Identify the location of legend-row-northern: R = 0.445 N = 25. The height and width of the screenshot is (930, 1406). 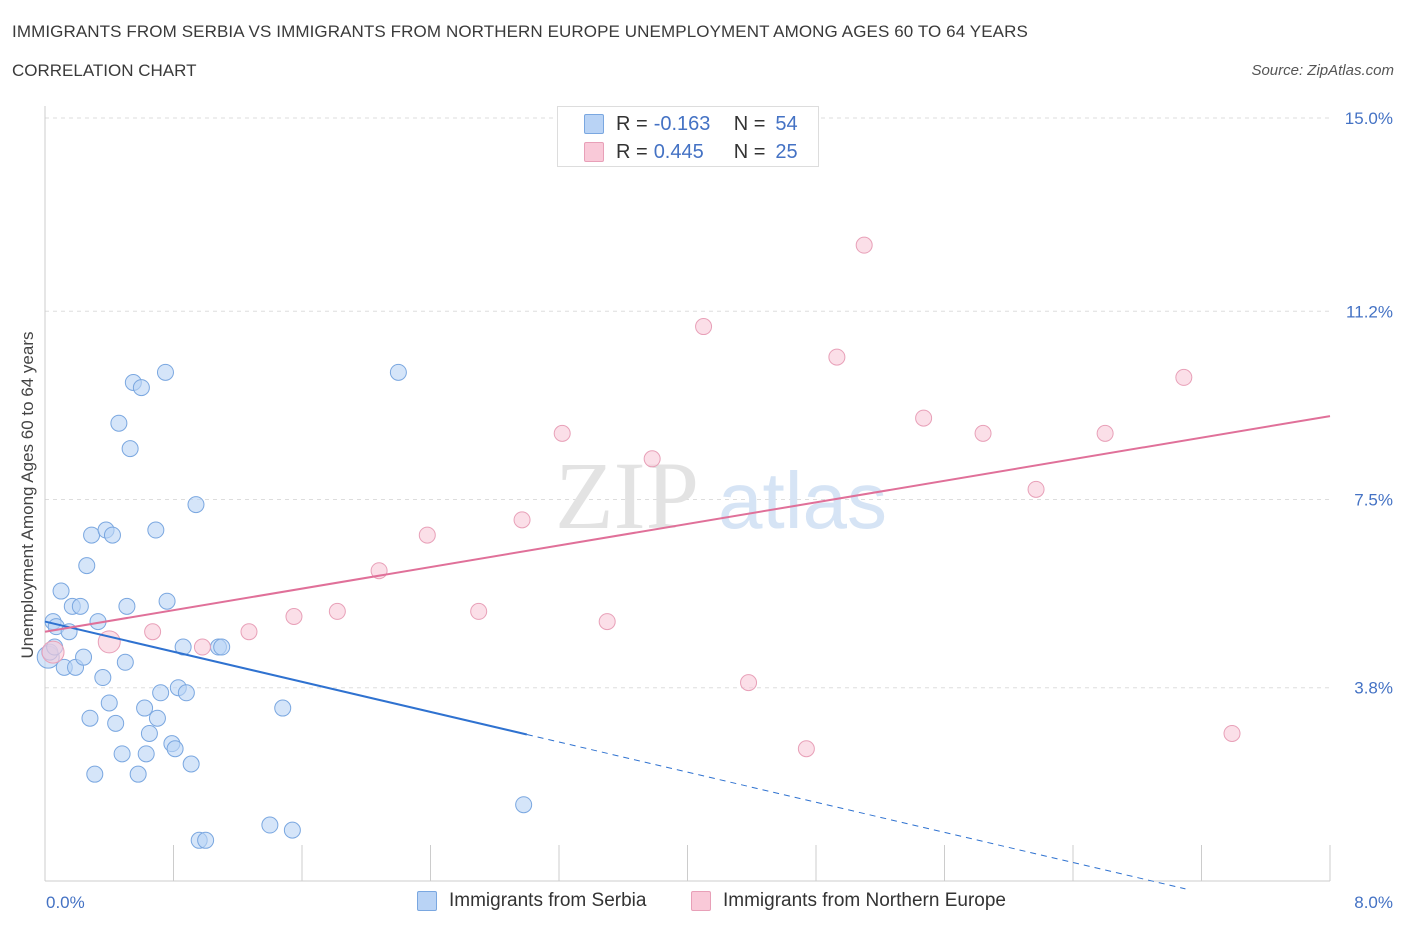
(691, 152).